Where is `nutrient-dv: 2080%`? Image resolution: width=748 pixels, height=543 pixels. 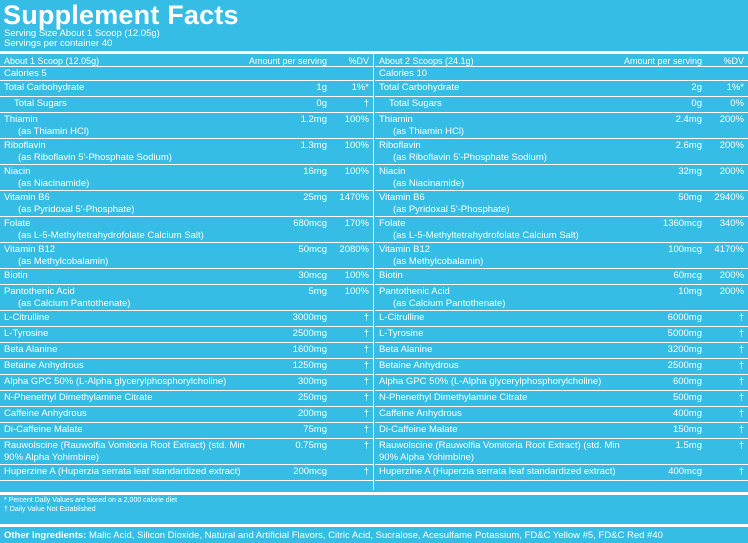
nutrient-dv: 2080% is located at coordinates (354, 249).